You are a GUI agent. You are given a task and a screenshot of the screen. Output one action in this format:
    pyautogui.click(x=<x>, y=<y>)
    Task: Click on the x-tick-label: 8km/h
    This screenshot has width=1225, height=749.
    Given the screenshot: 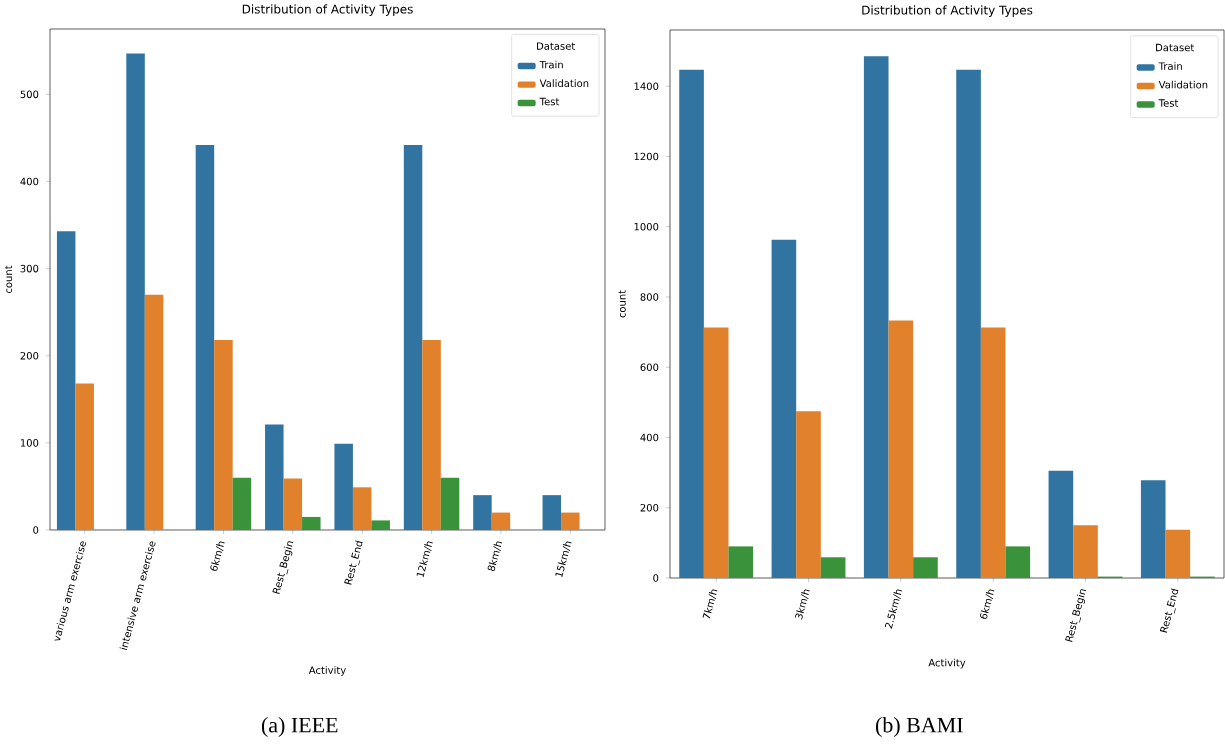 What is the action you would take?
    pyautogui.click(x=495, y=556)
    